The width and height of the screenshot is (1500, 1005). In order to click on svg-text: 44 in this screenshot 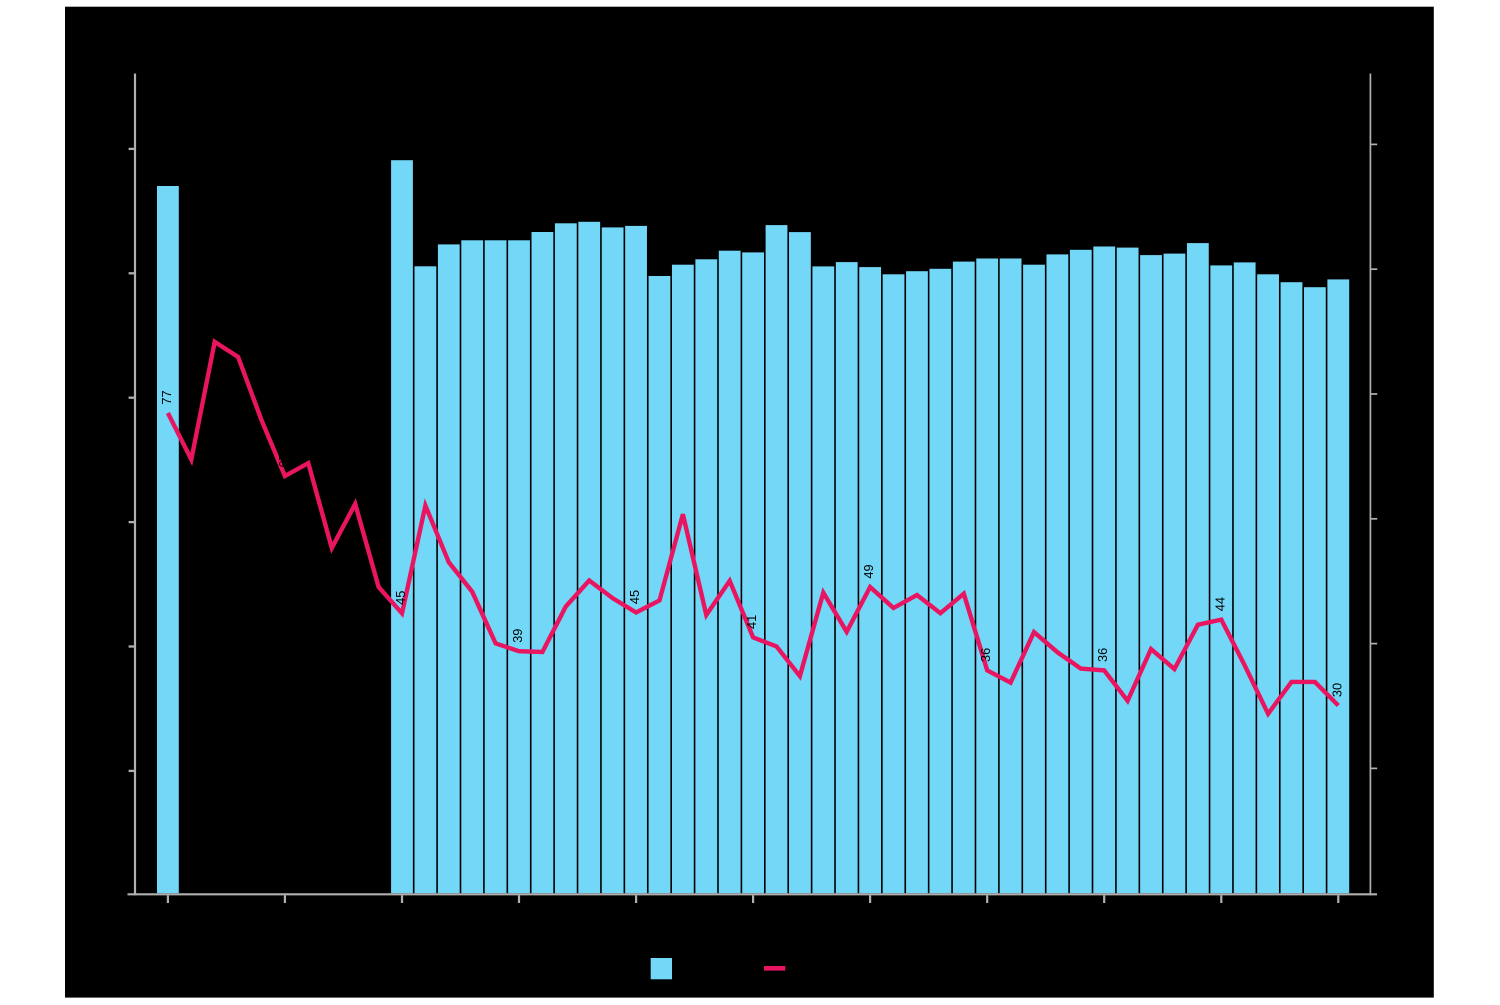, I will do `click(1219, 604)`.